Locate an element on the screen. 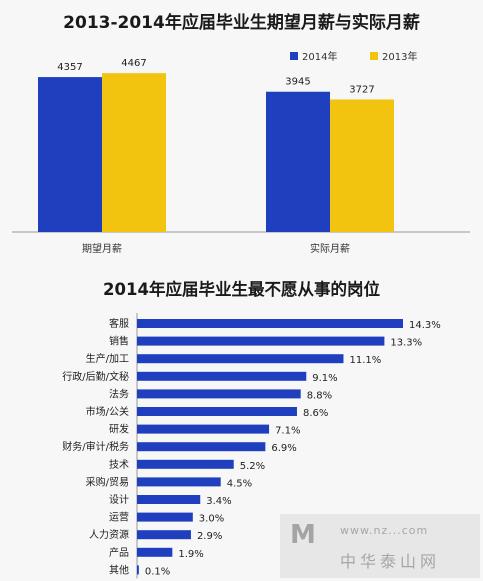 The image size is (483, 581). watermark-logo: M is located at coordinates (303, 535).